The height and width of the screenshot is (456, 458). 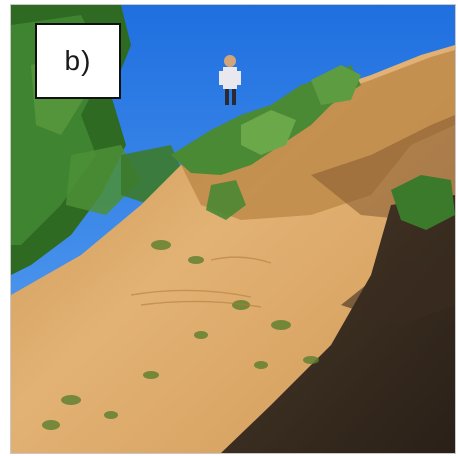 I want to click on panel-label: b), so click(x=78, y=61).